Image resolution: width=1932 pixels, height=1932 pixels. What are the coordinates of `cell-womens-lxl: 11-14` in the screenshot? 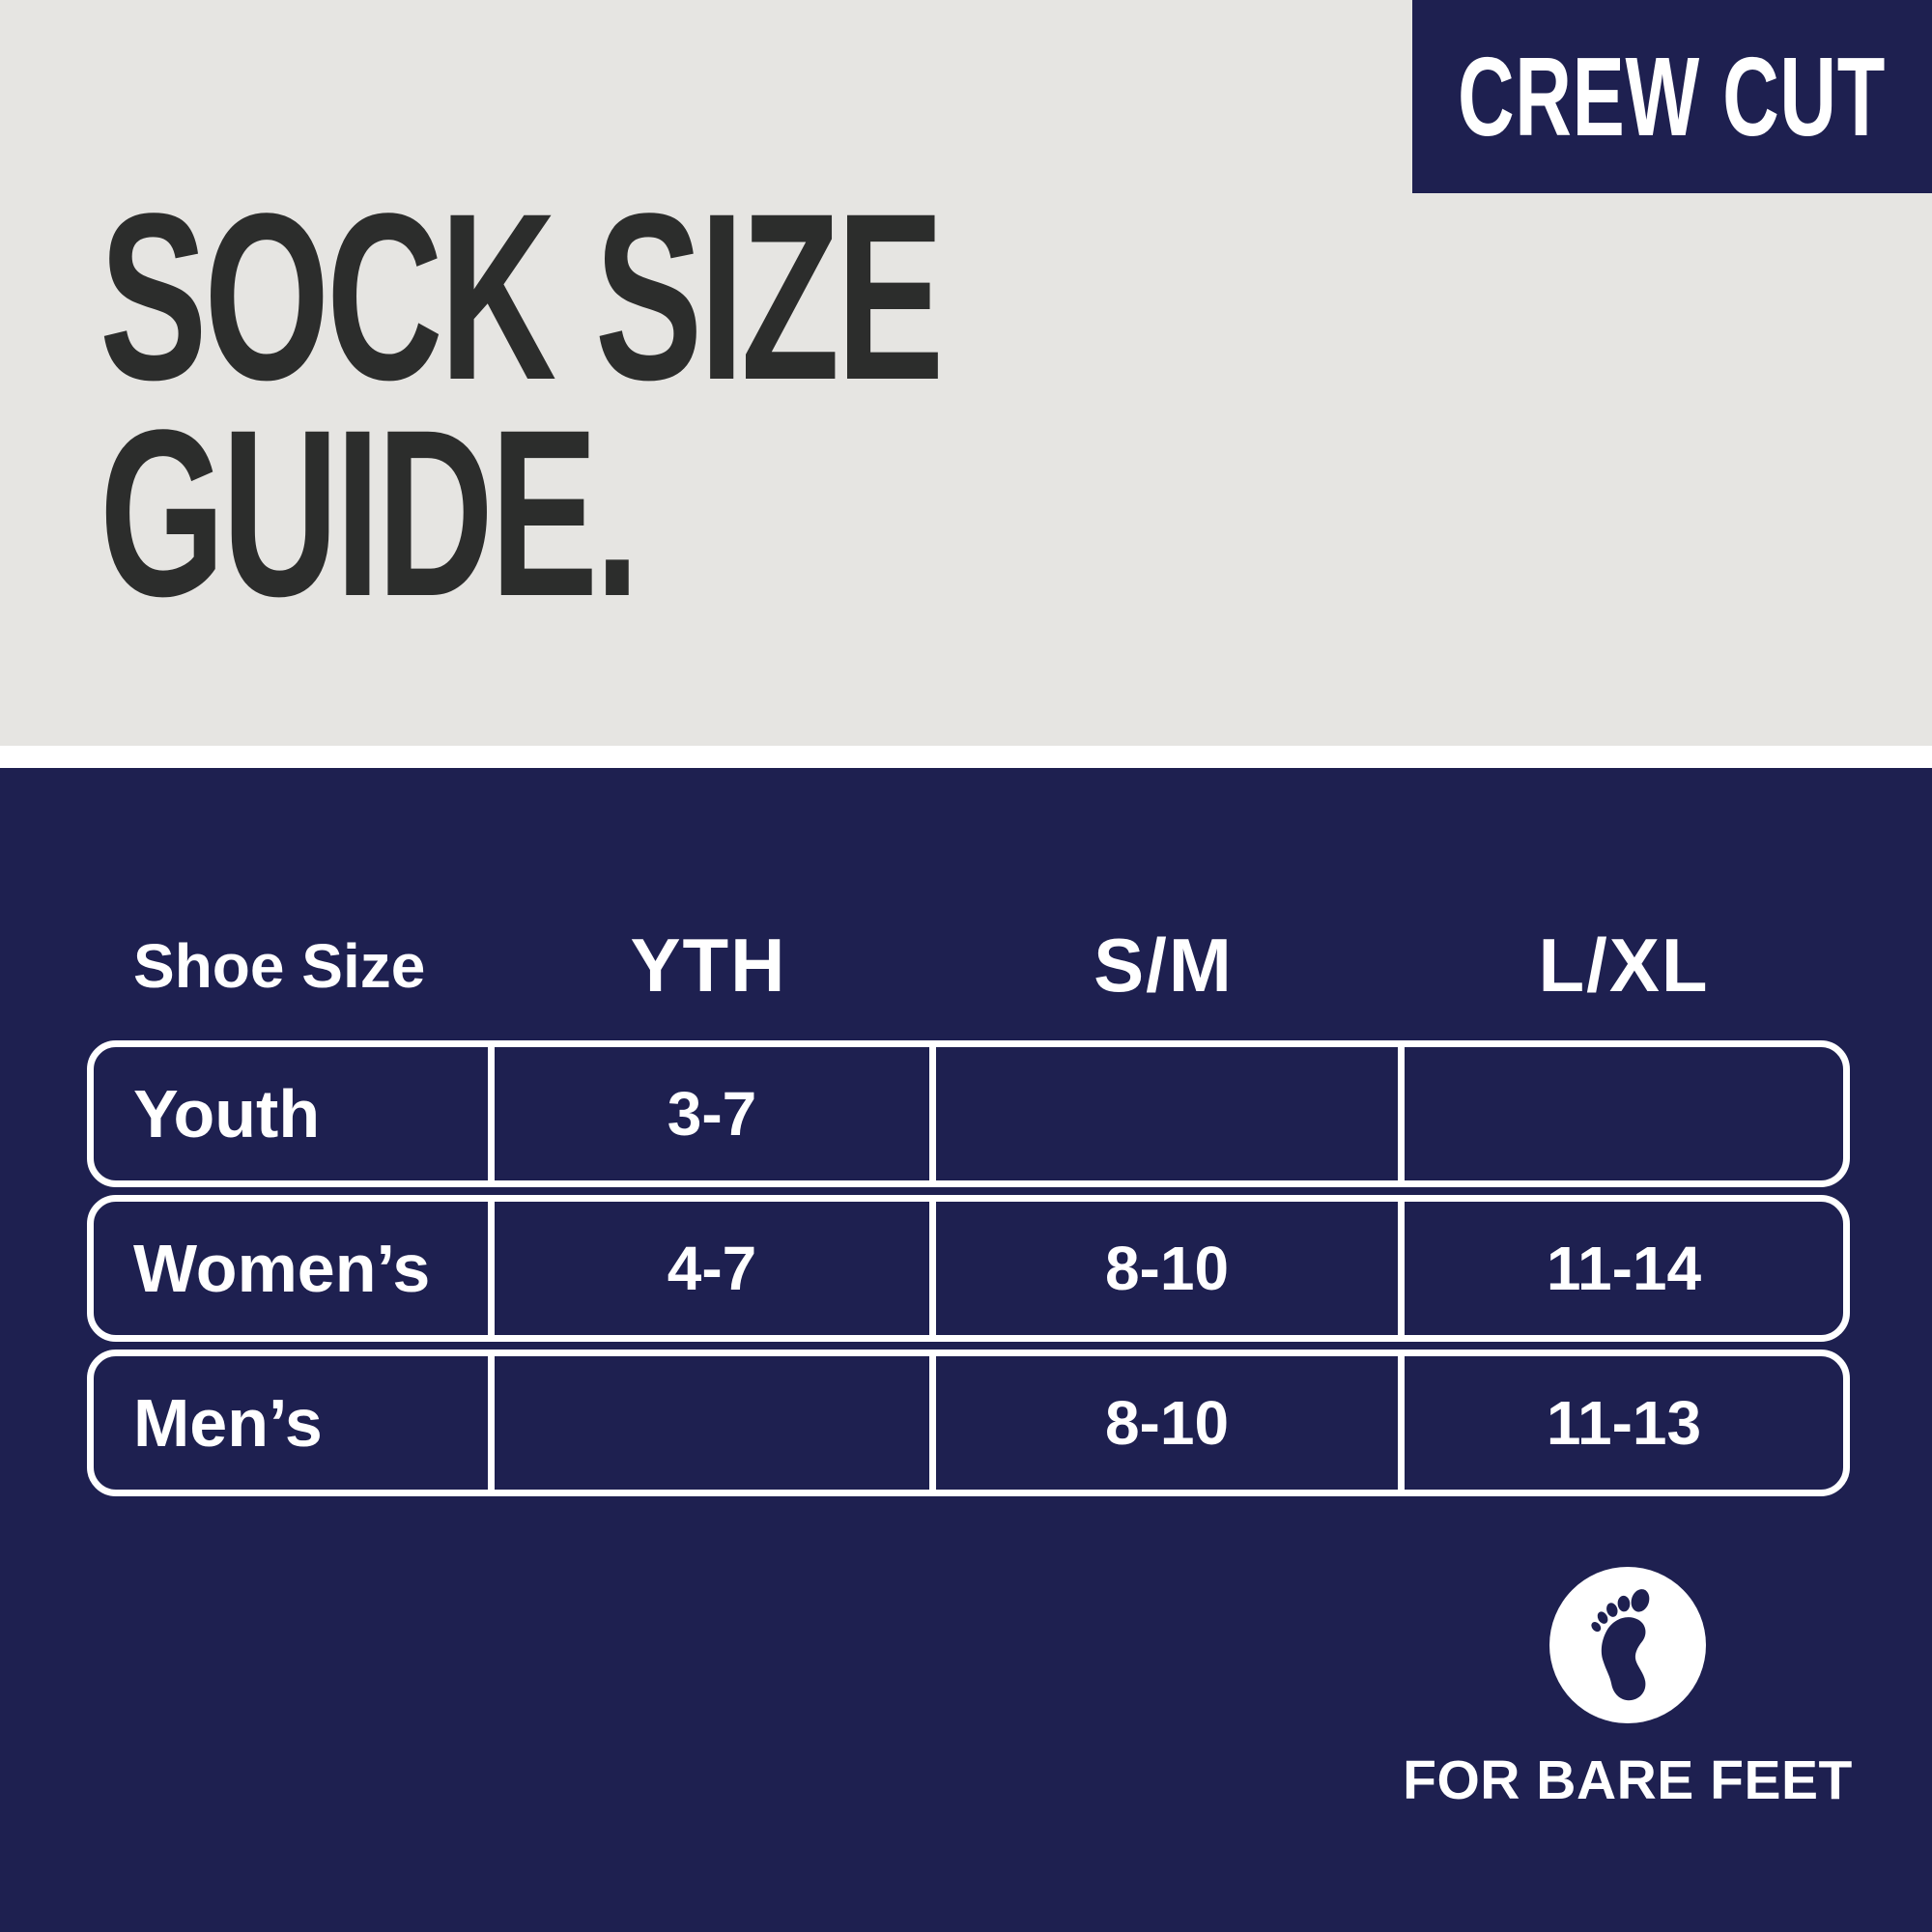 It's located at (1620, 1268).